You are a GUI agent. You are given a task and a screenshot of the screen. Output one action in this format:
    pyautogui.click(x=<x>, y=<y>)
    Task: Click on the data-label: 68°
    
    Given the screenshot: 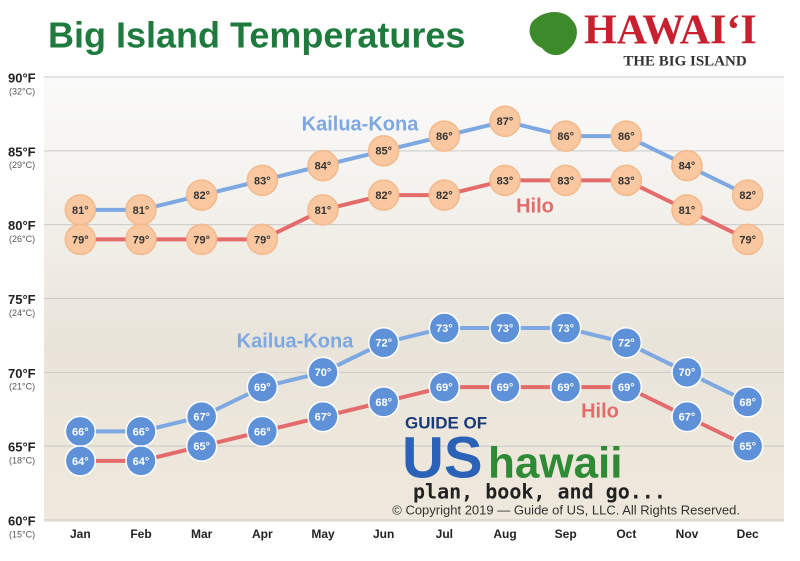 What is the action you would take?
    pyautogui.click(x=383, y=403)
    